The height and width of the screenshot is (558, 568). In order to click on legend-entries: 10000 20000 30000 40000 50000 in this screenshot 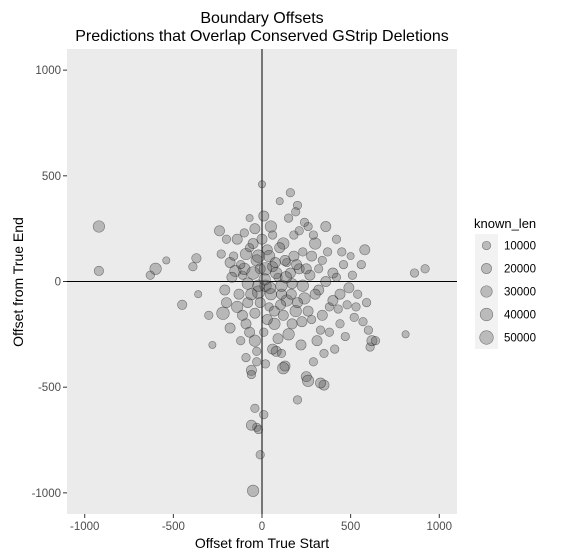, I will do `click(505, 291)`.